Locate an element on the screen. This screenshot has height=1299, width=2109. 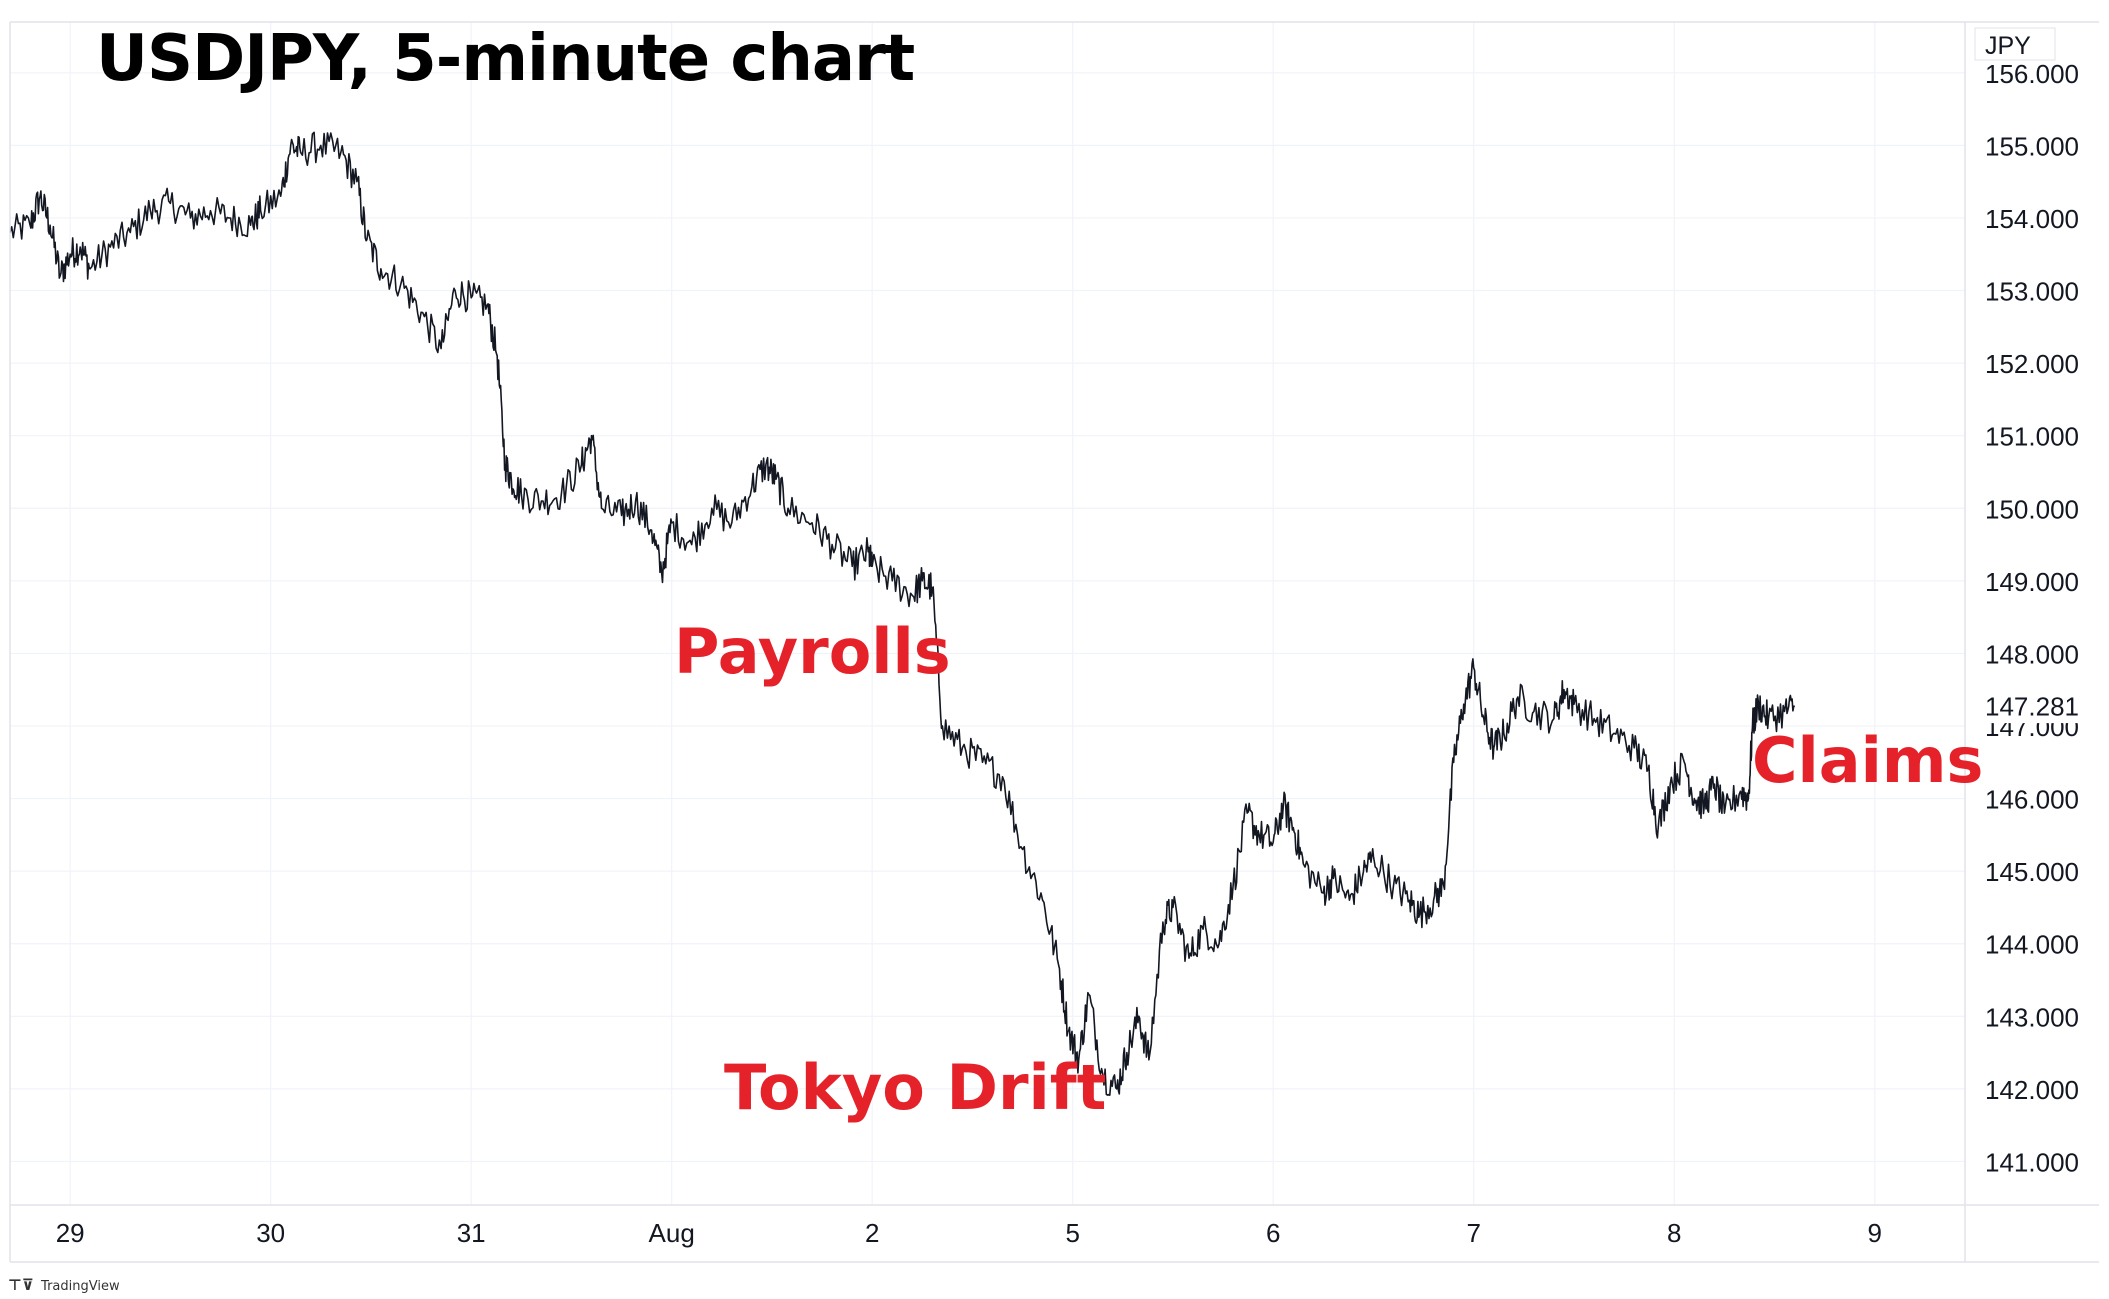
x-tick-label: 8 is located at coordinates (1674, 1233).